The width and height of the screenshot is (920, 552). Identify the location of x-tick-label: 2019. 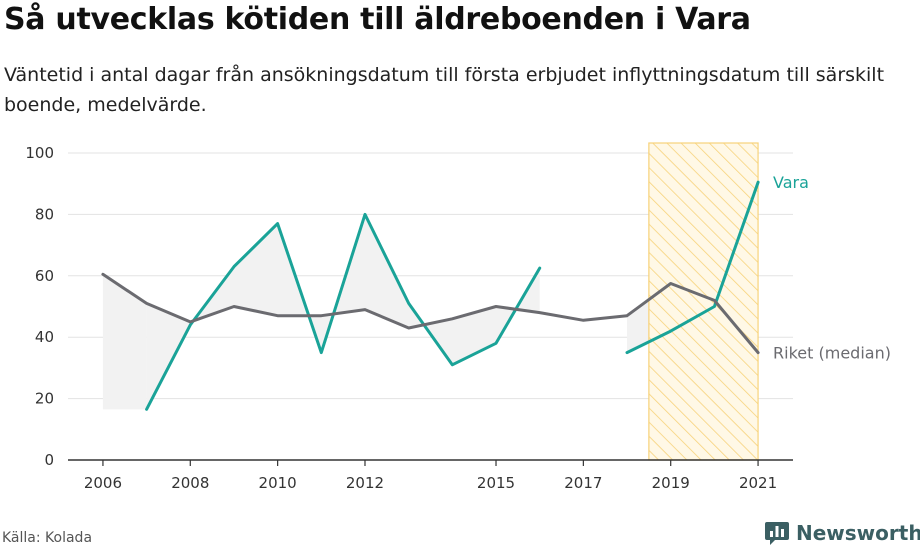
(671, 483).